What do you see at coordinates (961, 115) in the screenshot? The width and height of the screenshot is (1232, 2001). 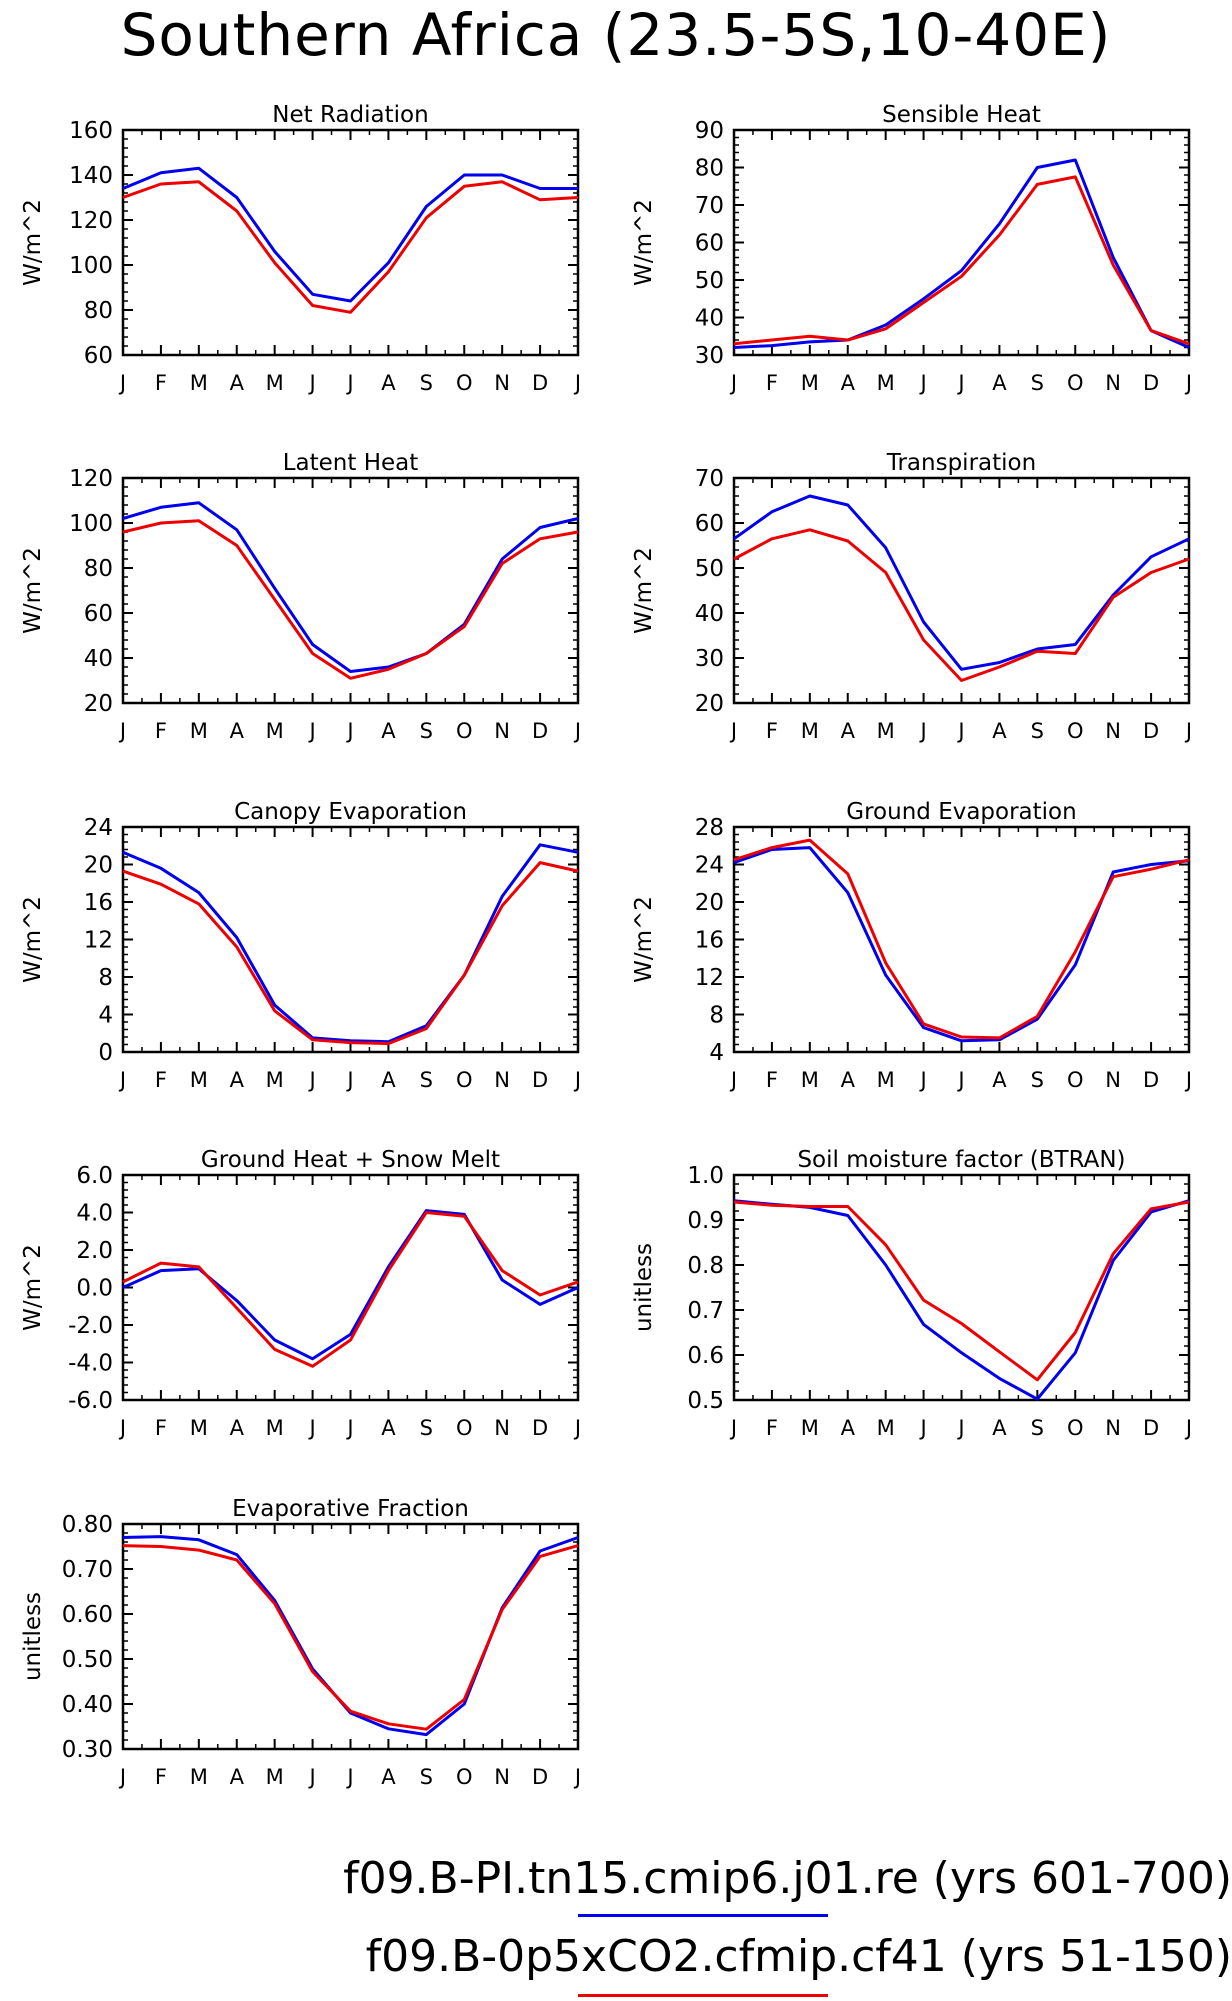 I see `chart-title: Sensible Heat` at bounding box center [961, 115].